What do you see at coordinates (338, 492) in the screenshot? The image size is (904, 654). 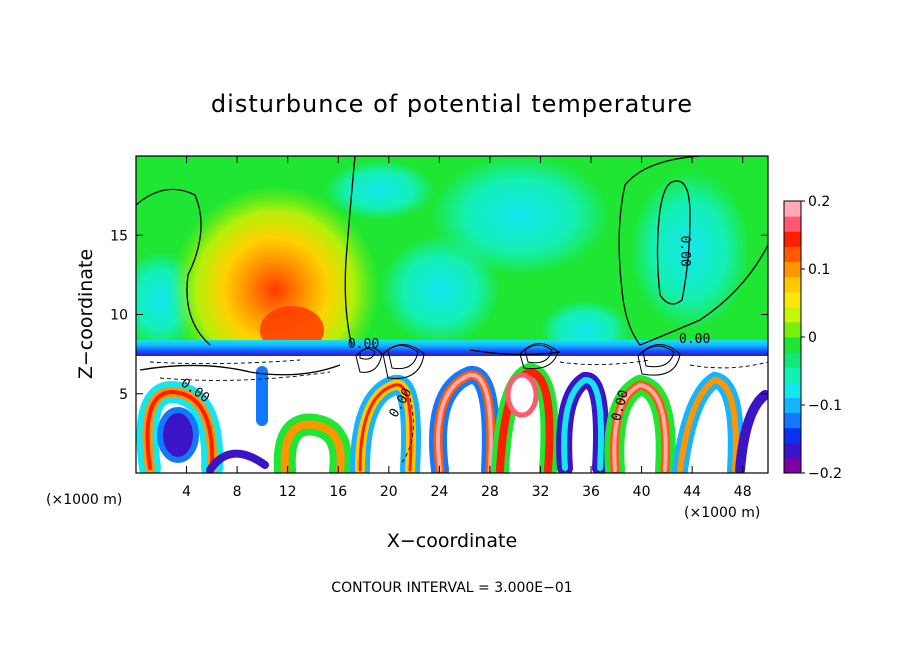 I see `x-tick-label: 16` at bounding box center [338, 492].